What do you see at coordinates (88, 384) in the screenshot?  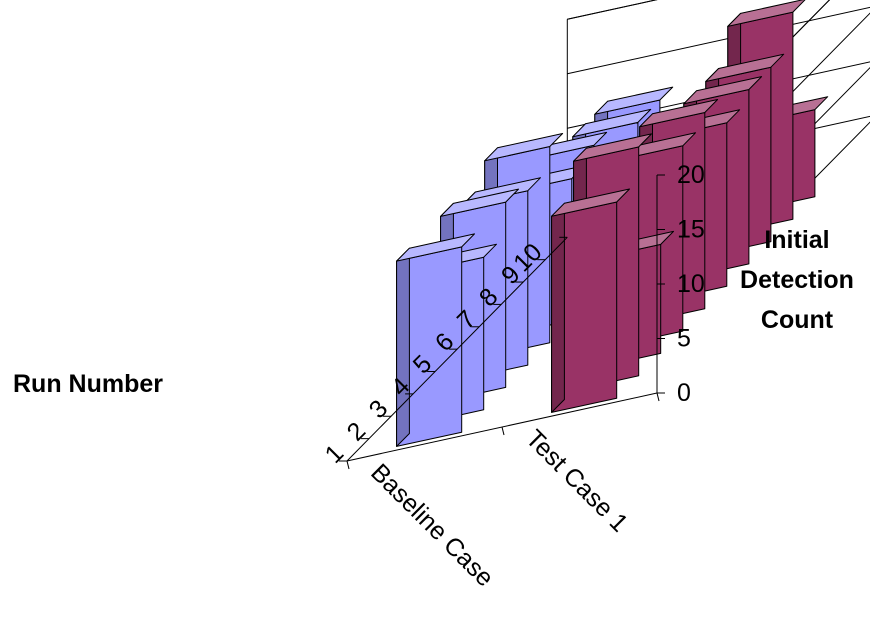 I see `x-axis-title: Run Number` at bounding box center [88, 384].